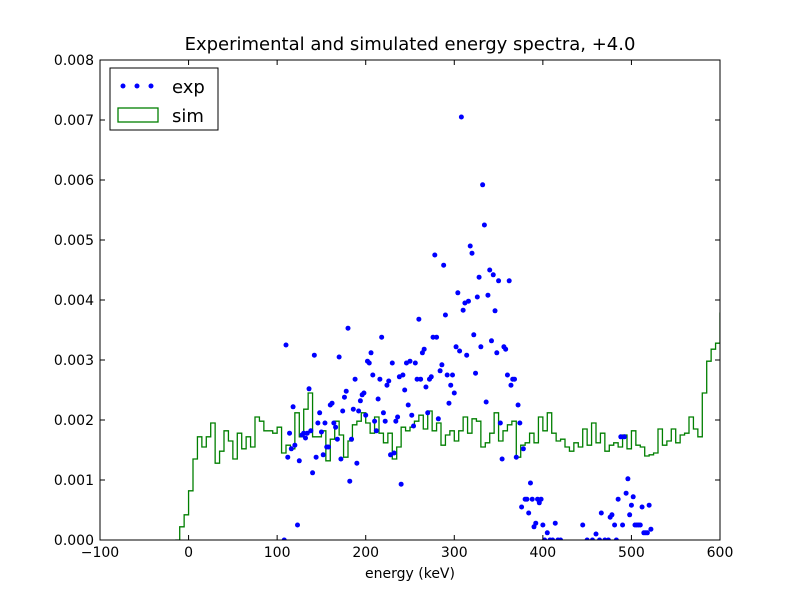  Describe the element at coordinates (365, 553) in the screenshot. I see `x-tick-label: 200` at that location.